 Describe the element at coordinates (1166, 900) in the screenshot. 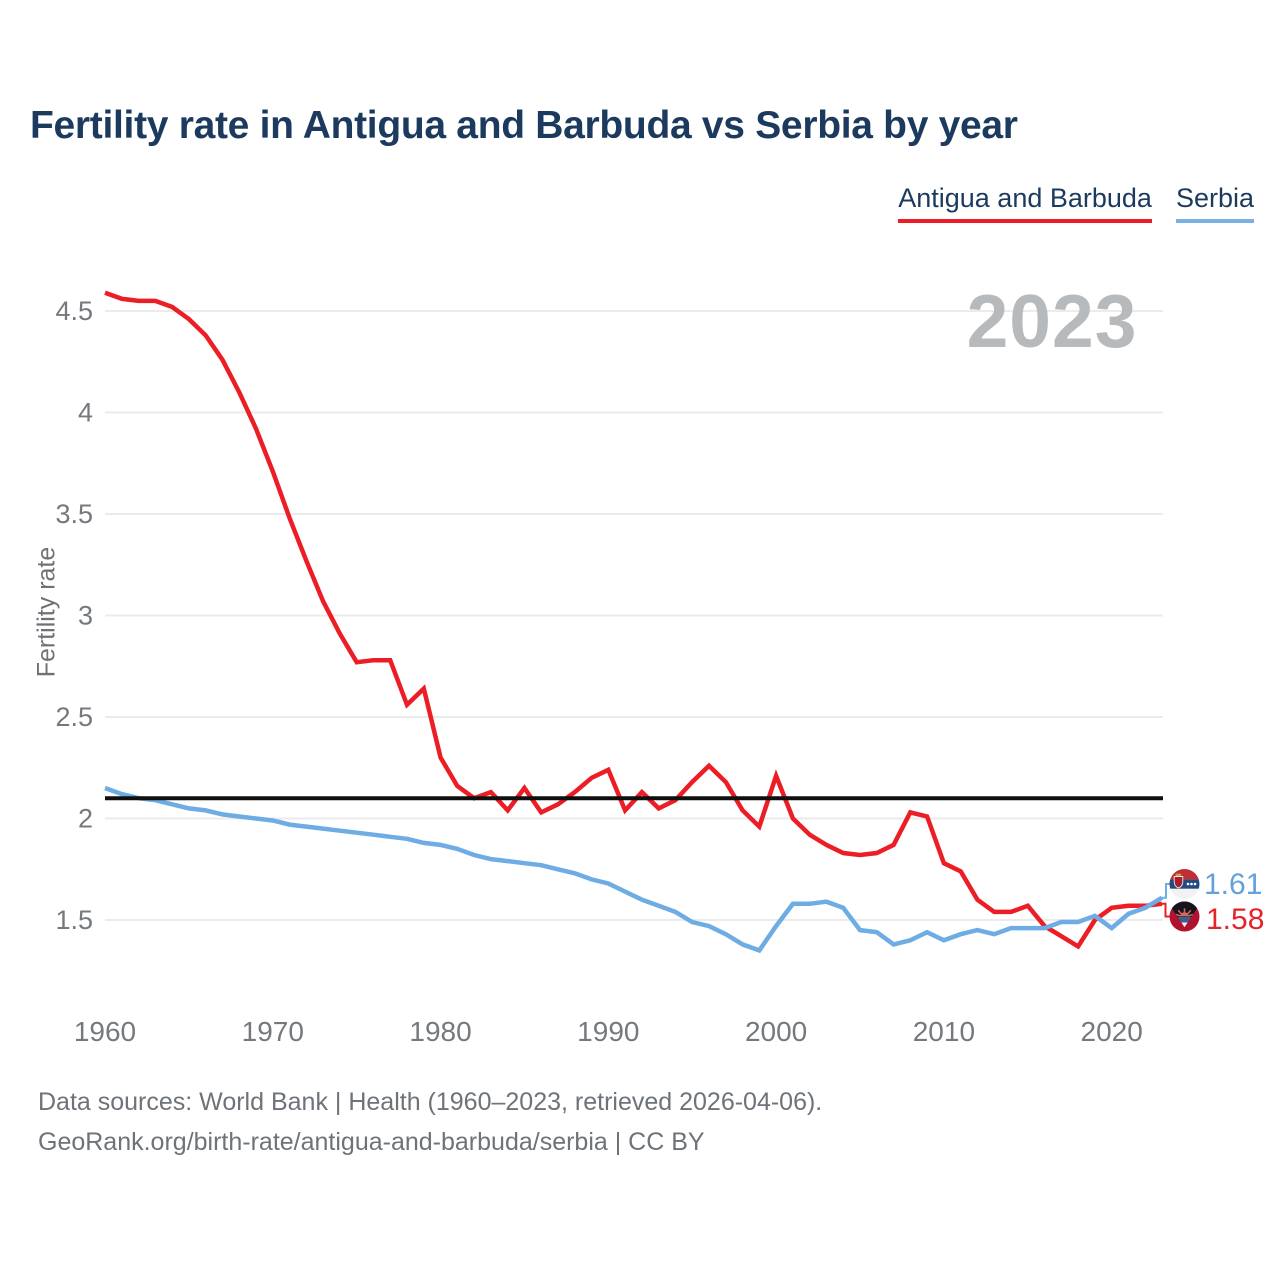

I see `end-label-connectors` at that location.